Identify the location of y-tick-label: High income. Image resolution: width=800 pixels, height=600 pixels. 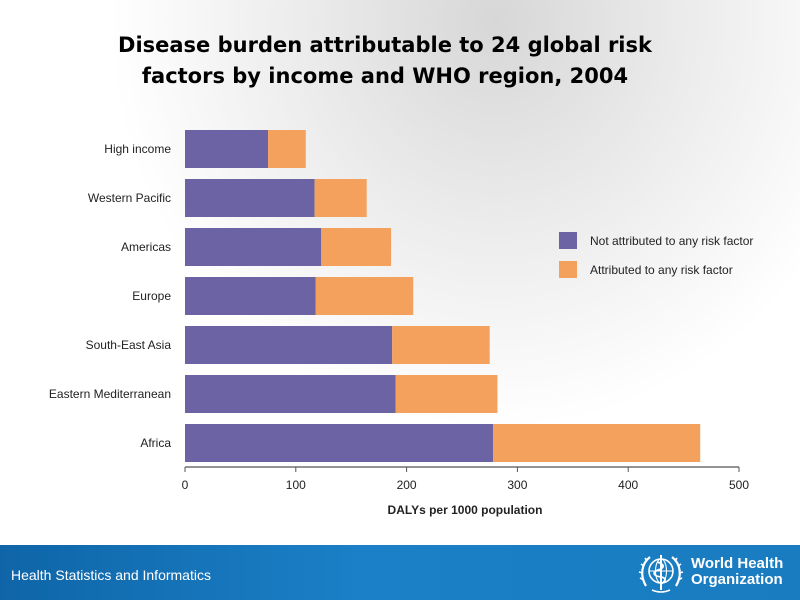
(137, 149).